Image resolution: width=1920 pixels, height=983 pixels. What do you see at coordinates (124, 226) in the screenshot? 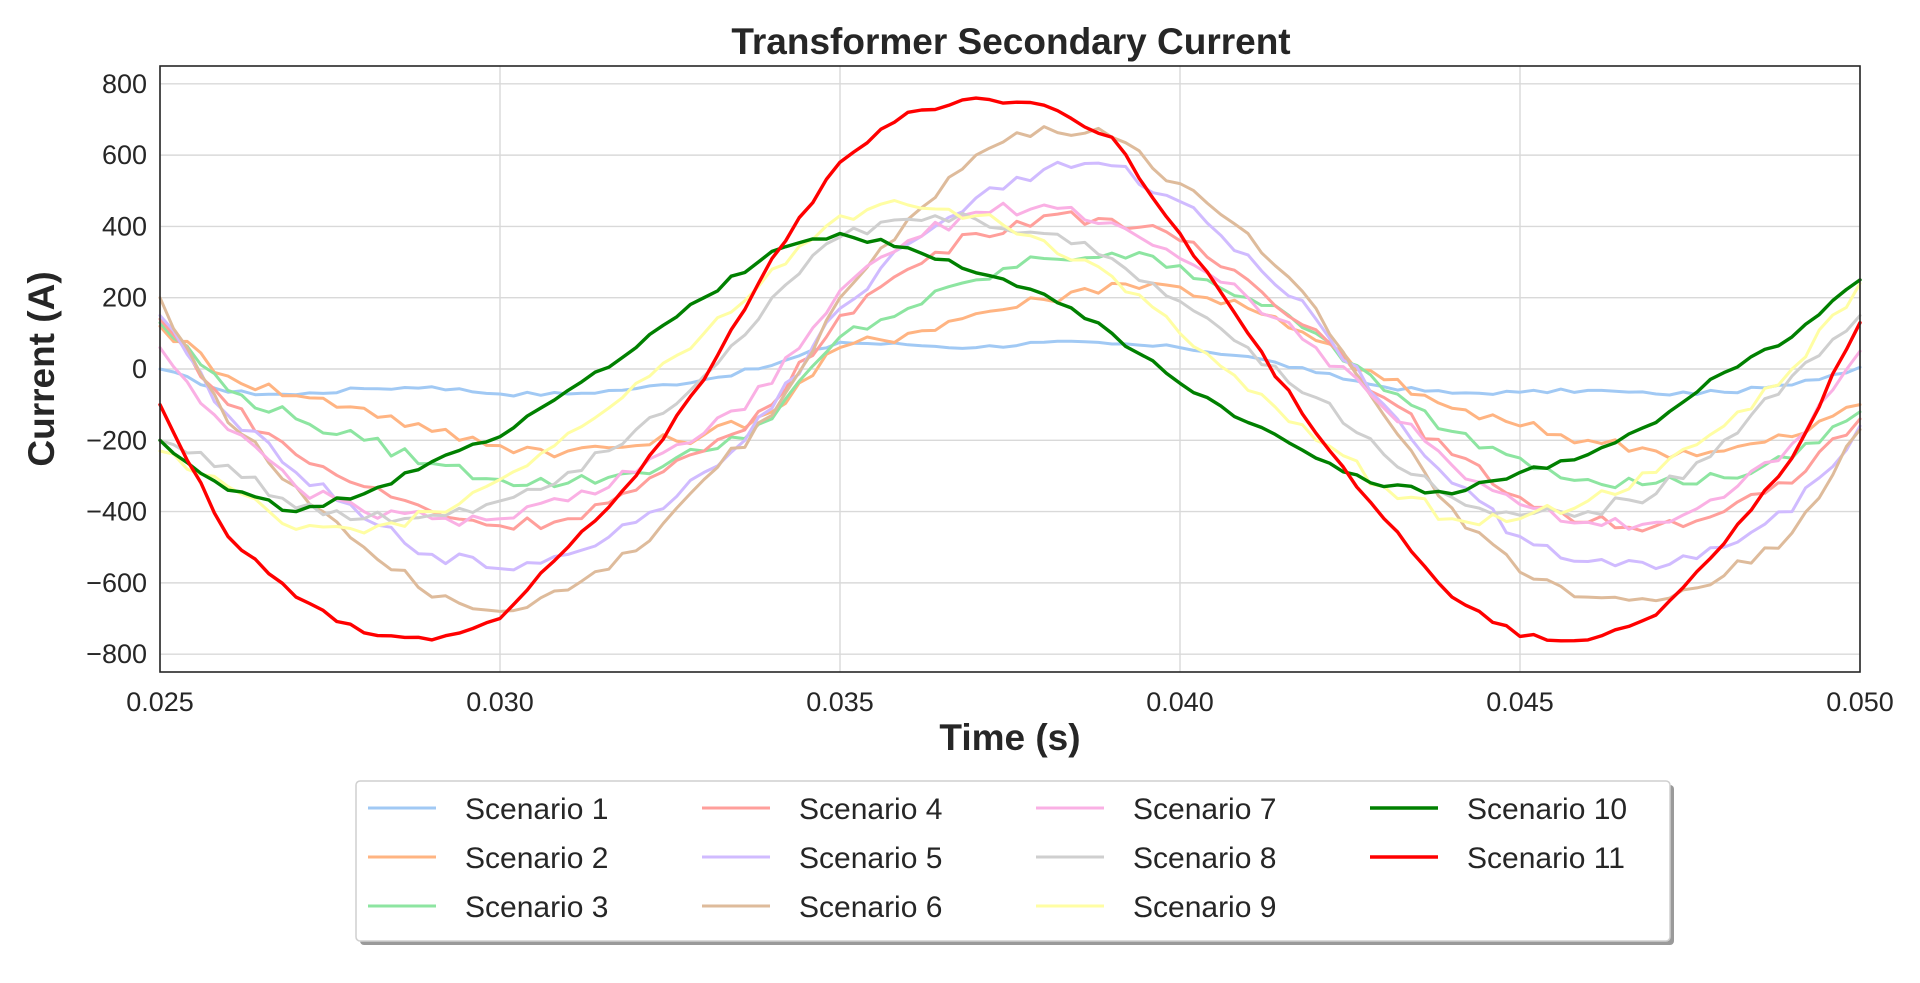
I see `y-tick-label: 400` at bounding box center [124, 226].